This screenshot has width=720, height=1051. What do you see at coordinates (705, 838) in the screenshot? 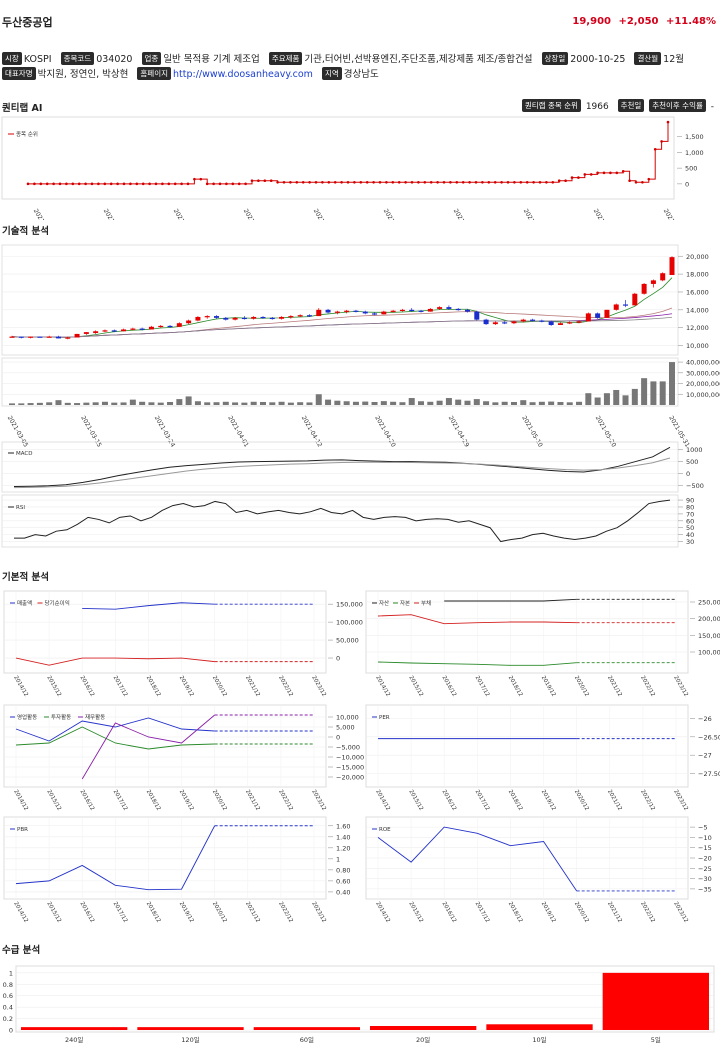
I see `roe-y-tick-label: −10` at bounding box center [705, 838].